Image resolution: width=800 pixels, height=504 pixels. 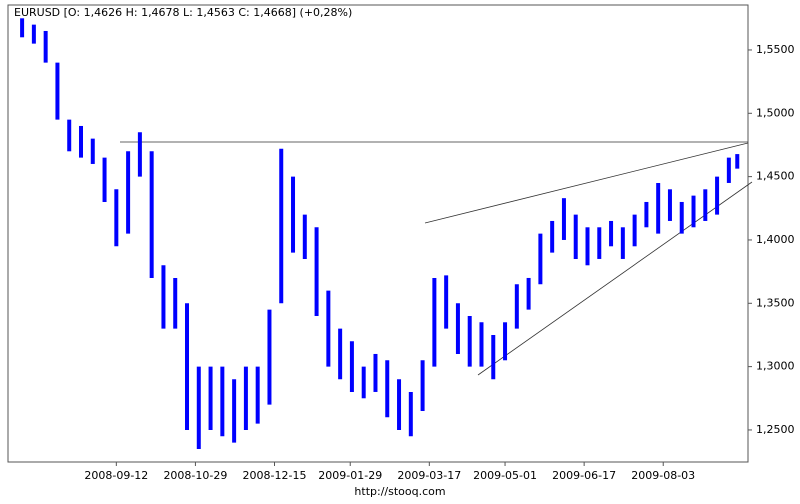 What do you see at coordinates (775, 239) in the screenshot?
I see `y-tick-label: 1,4000` at bounding box center [775, 239].